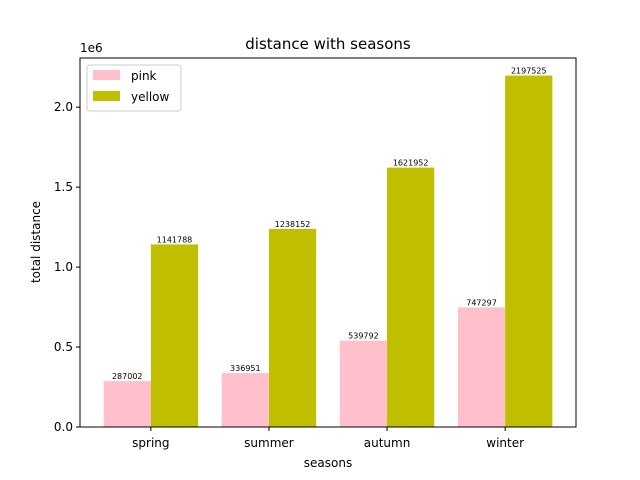 Image resolution: width=640 pixels, height=480 pixels. I want to click on data-label-pink-autumn: 539792, so click(363, 336).